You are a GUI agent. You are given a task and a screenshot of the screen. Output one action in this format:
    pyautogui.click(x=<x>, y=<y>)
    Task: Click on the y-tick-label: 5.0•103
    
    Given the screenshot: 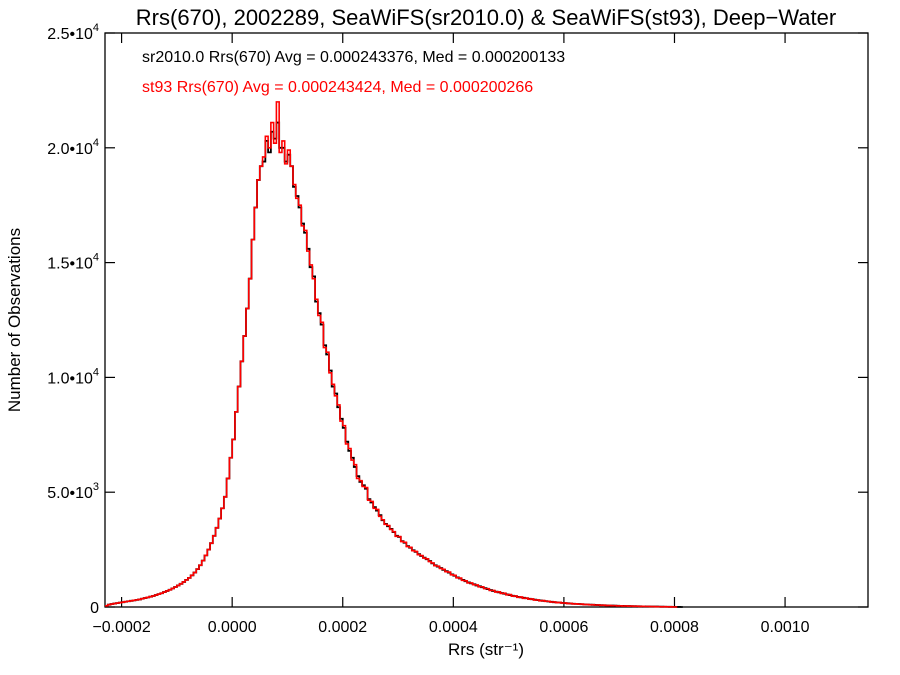 What is the action you would take?
    pyautogui.click(x=73, y=491)
    